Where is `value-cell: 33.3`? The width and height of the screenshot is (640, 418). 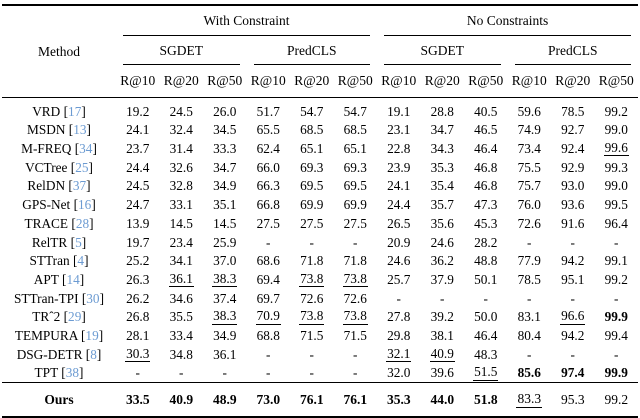
value-cell: 33.3 is located at coordinates (225, 149).